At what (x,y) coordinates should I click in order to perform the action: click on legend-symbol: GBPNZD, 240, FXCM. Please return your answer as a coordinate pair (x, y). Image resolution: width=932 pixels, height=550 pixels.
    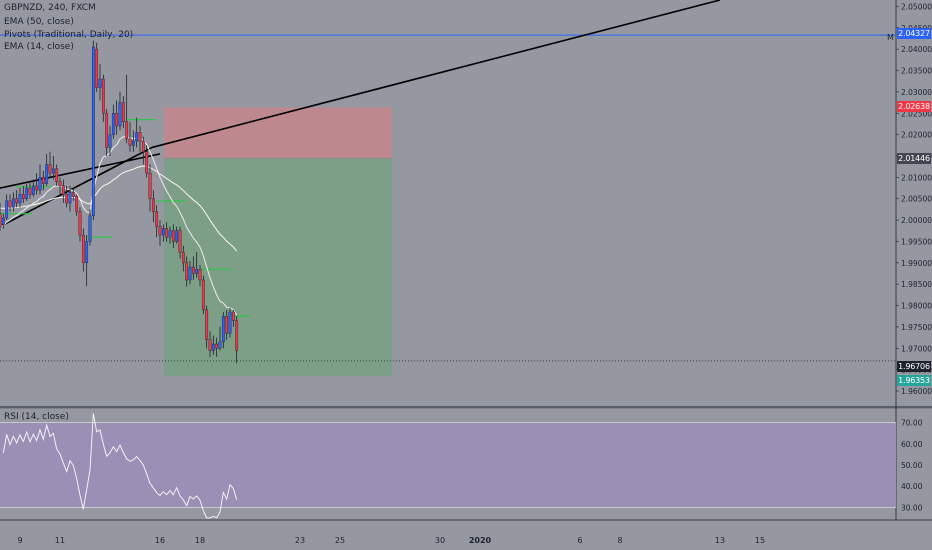
    Looking at the image, I should click on (50, 8).